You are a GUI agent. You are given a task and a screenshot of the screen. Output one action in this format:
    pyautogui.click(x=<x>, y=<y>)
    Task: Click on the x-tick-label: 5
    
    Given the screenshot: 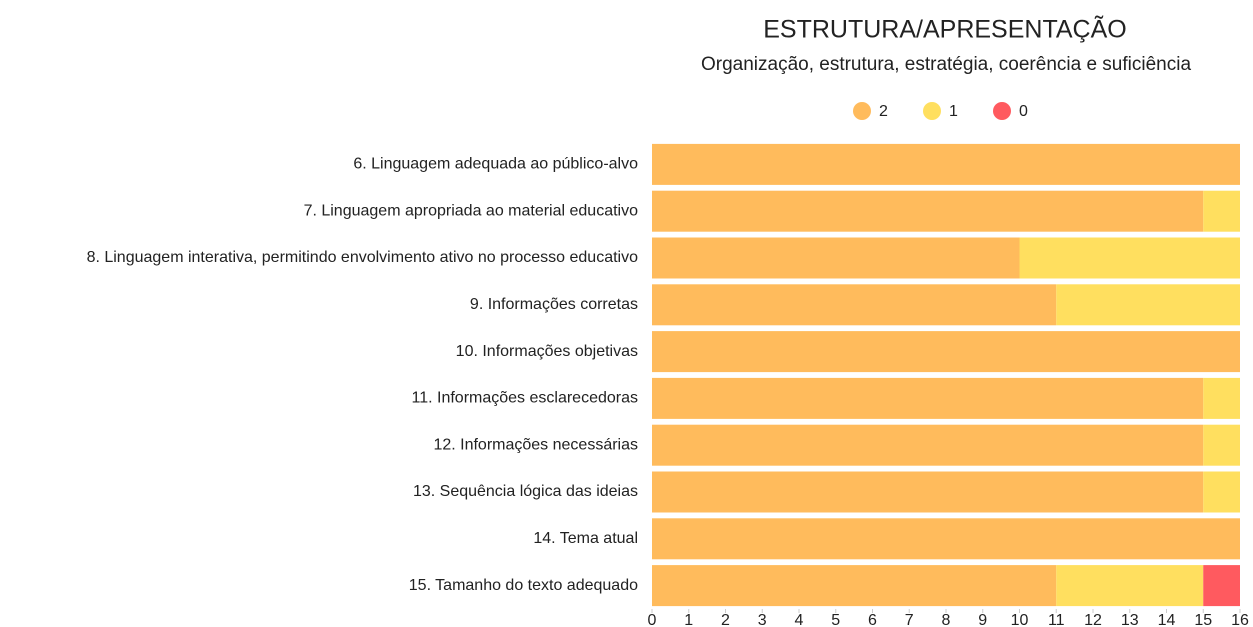 What is the action you would take?
    pyautogui.click(x=835, y=619)
    